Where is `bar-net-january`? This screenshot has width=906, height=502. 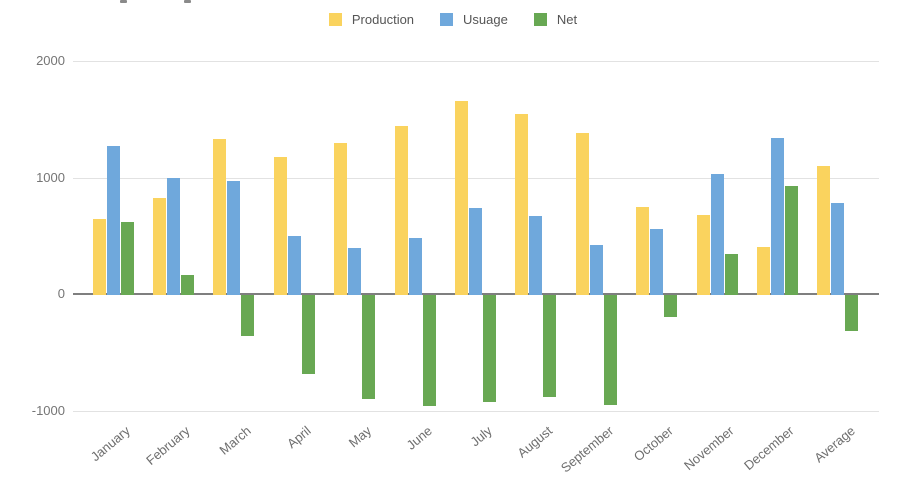 bar-net-january is located at coordinates (127, 258).